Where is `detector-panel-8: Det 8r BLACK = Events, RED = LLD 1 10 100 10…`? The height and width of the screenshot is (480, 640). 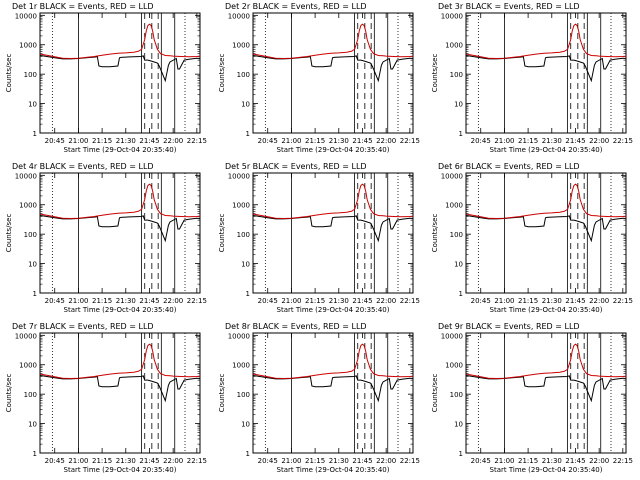
detector-panel-8: Det 8r BLACK = Events, RED = LLD 1 10 100 10… is located at coordinates (319, 398).